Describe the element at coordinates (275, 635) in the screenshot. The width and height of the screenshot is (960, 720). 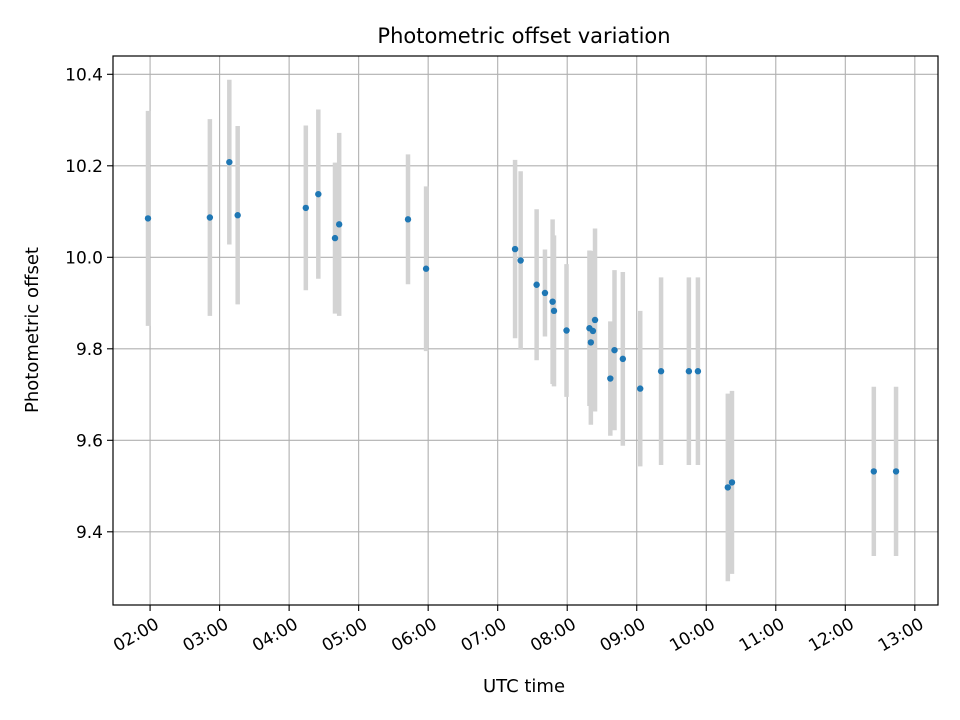
I see `x-tick-label: 04:00` at that location.